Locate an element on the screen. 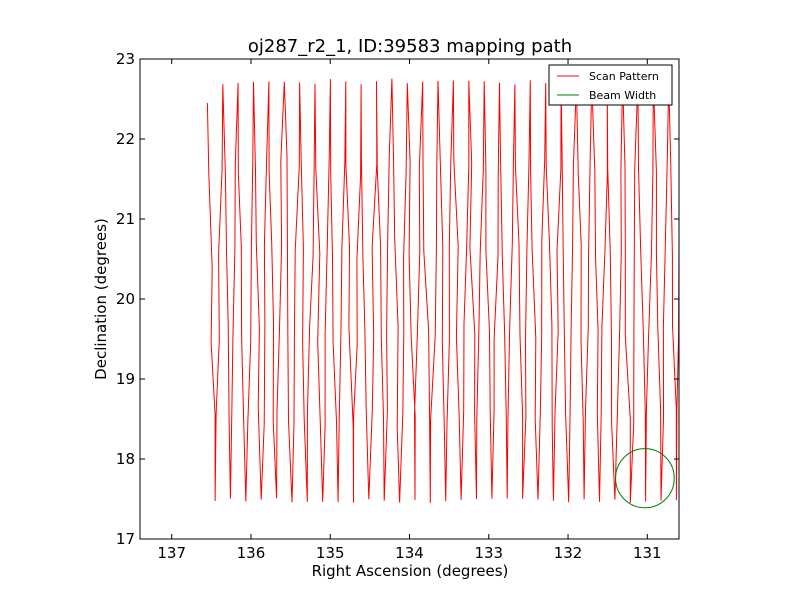  x-tick-label: 134 is located at coordinates (409, 553).